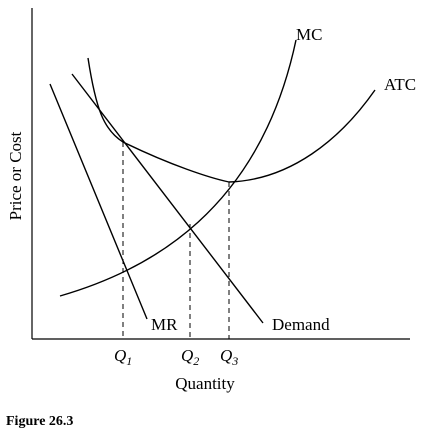  I want to click on mr-curve, so click(98, 201).